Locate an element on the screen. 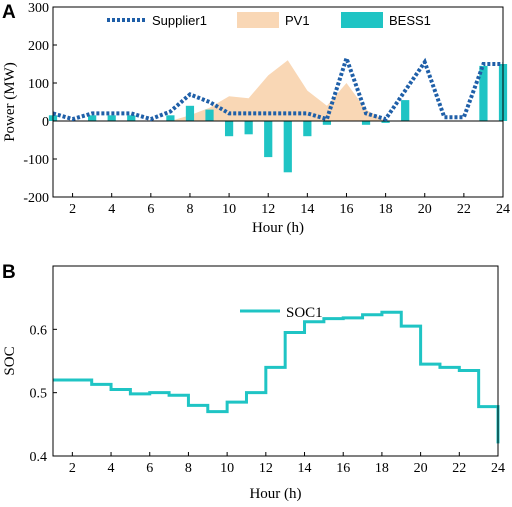 The height and width of the screenshot is (507, 512). panel-a-y-ticks: 300 200 100 0 -100 -200 is located at coordinates (40, 103).